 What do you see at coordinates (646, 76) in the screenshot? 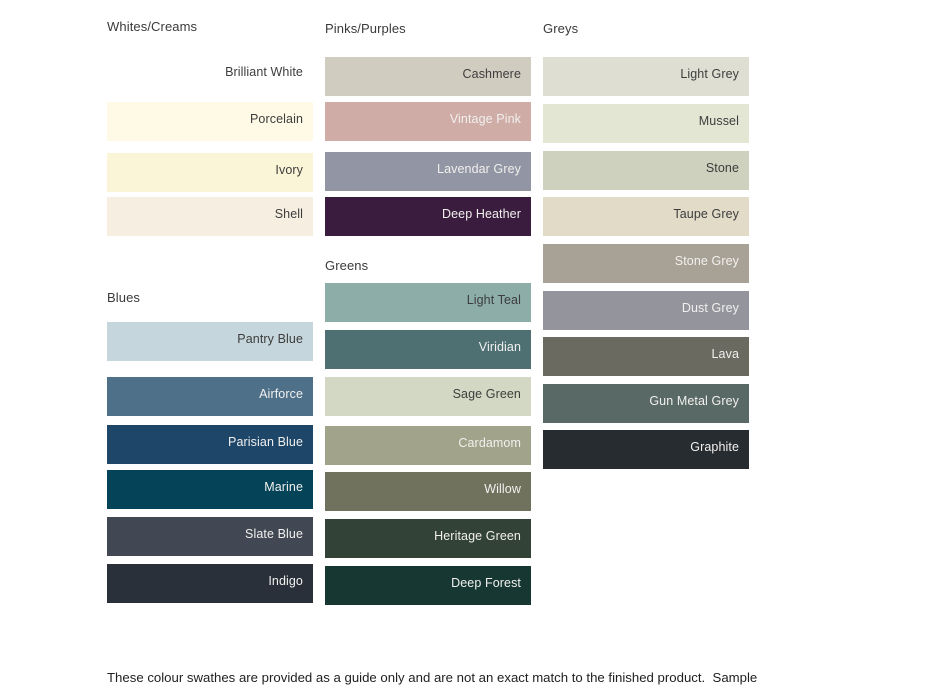
I see `swatch-light-grey: Light Grey` at bounding box center [646, 76].